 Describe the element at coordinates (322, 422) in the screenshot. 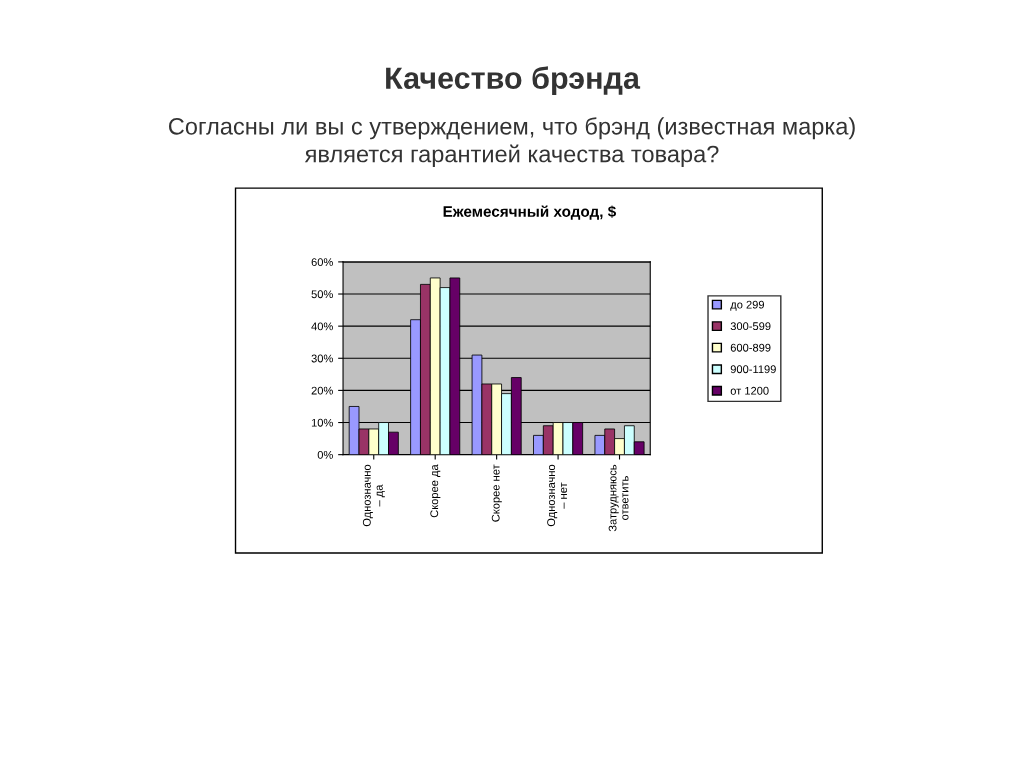

I see `y-tick-label: 10%` at that location.